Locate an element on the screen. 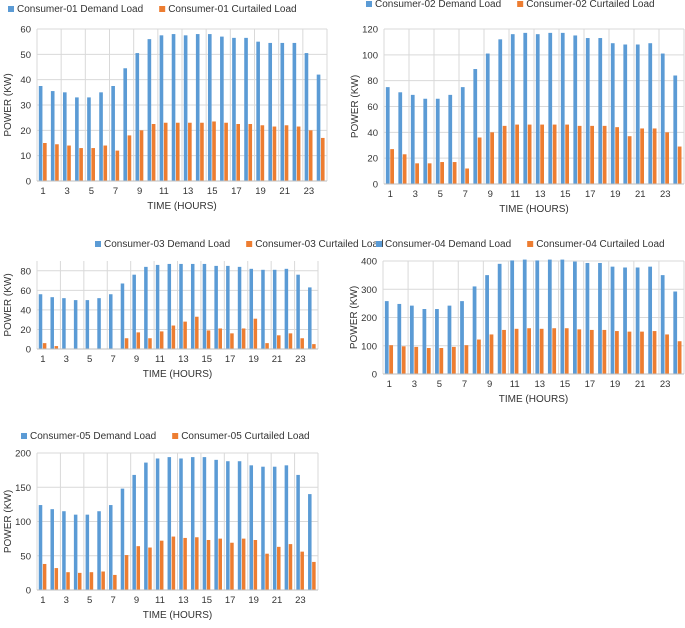  y-tick-label: 30 is located at coordinates (25, 106).